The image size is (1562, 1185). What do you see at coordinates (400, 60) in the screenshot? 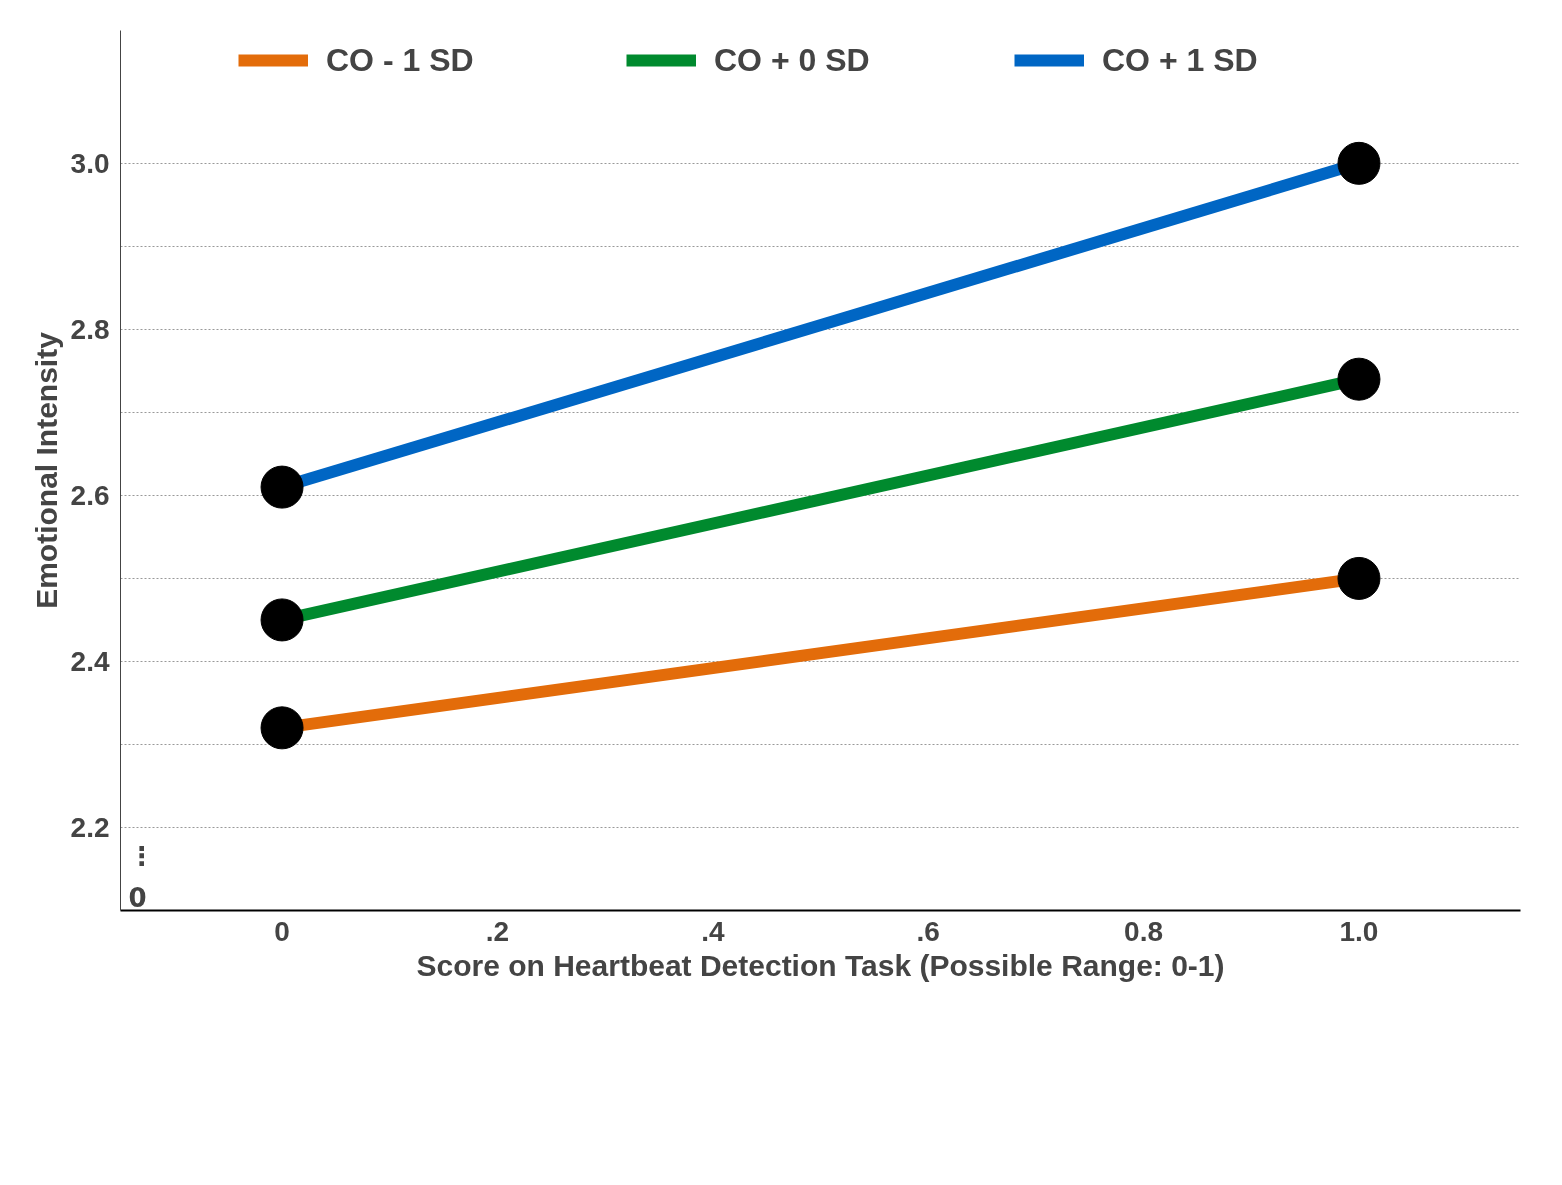
I see `legend-label: CO - 1 SD` at bounding box center [400, 60].